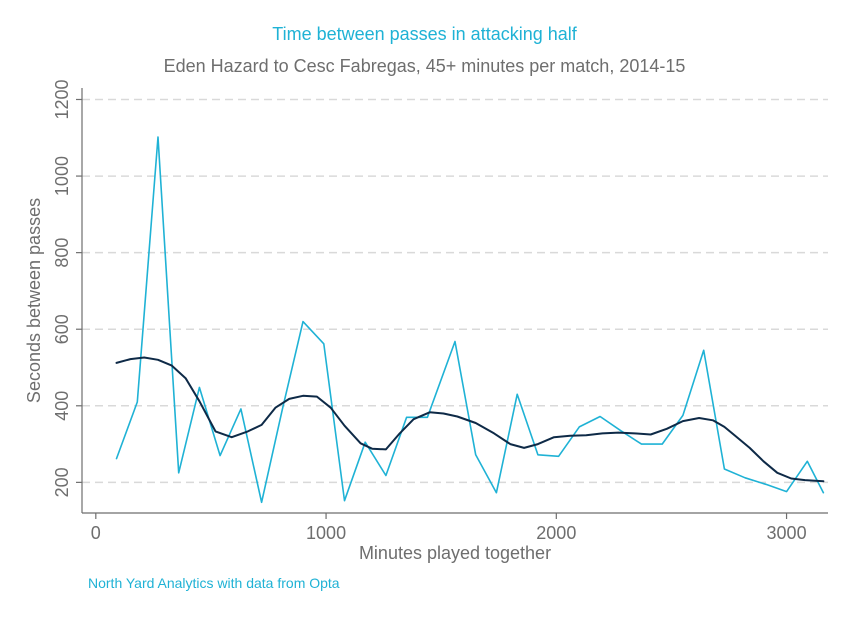 This screenshot has height=617, width=849. I want to click on y-axis-title: Seconds between passes, so click(34, 300).